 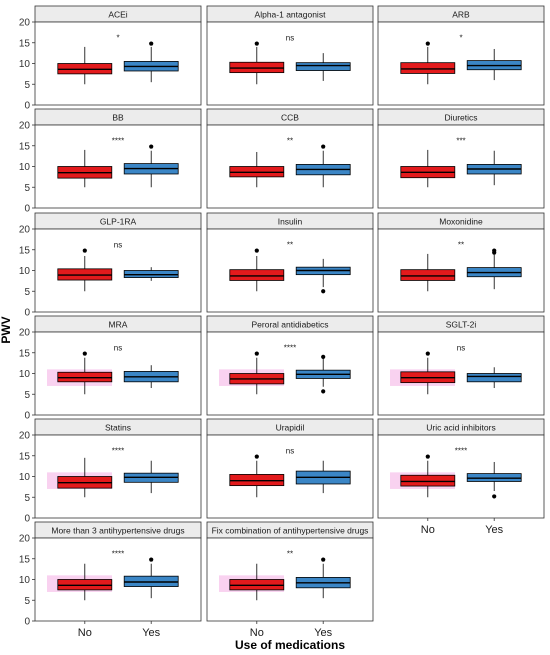 What do you see at coordinates (460, 140) in the screenshot?
I see `significance-label: ***` at bounding box center [460, 140].